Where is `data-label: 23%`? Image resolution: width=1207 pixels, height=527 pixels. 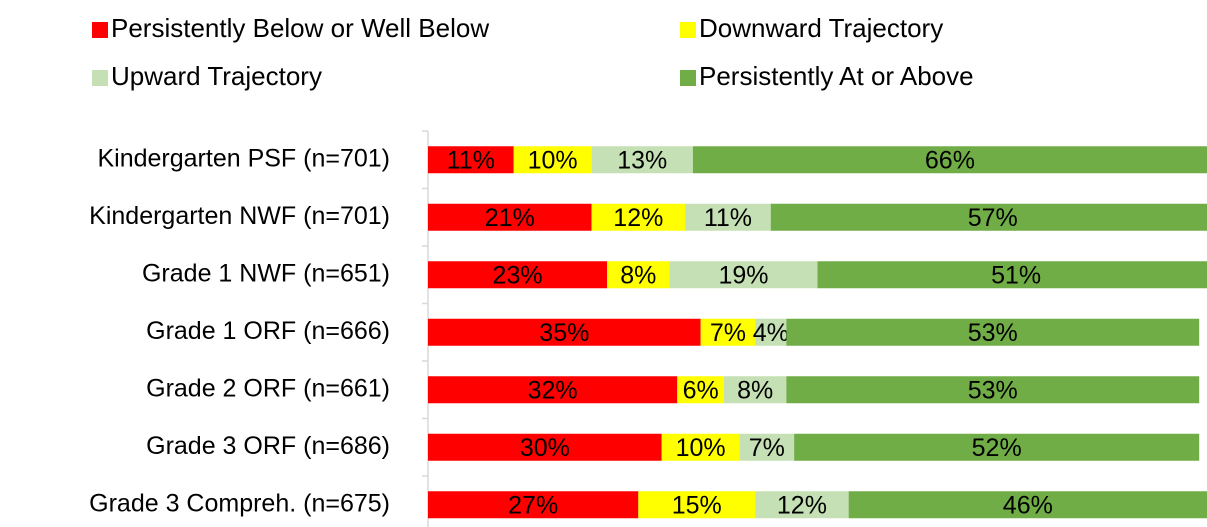
data-label: 23% is located at coordinates (518, 275).